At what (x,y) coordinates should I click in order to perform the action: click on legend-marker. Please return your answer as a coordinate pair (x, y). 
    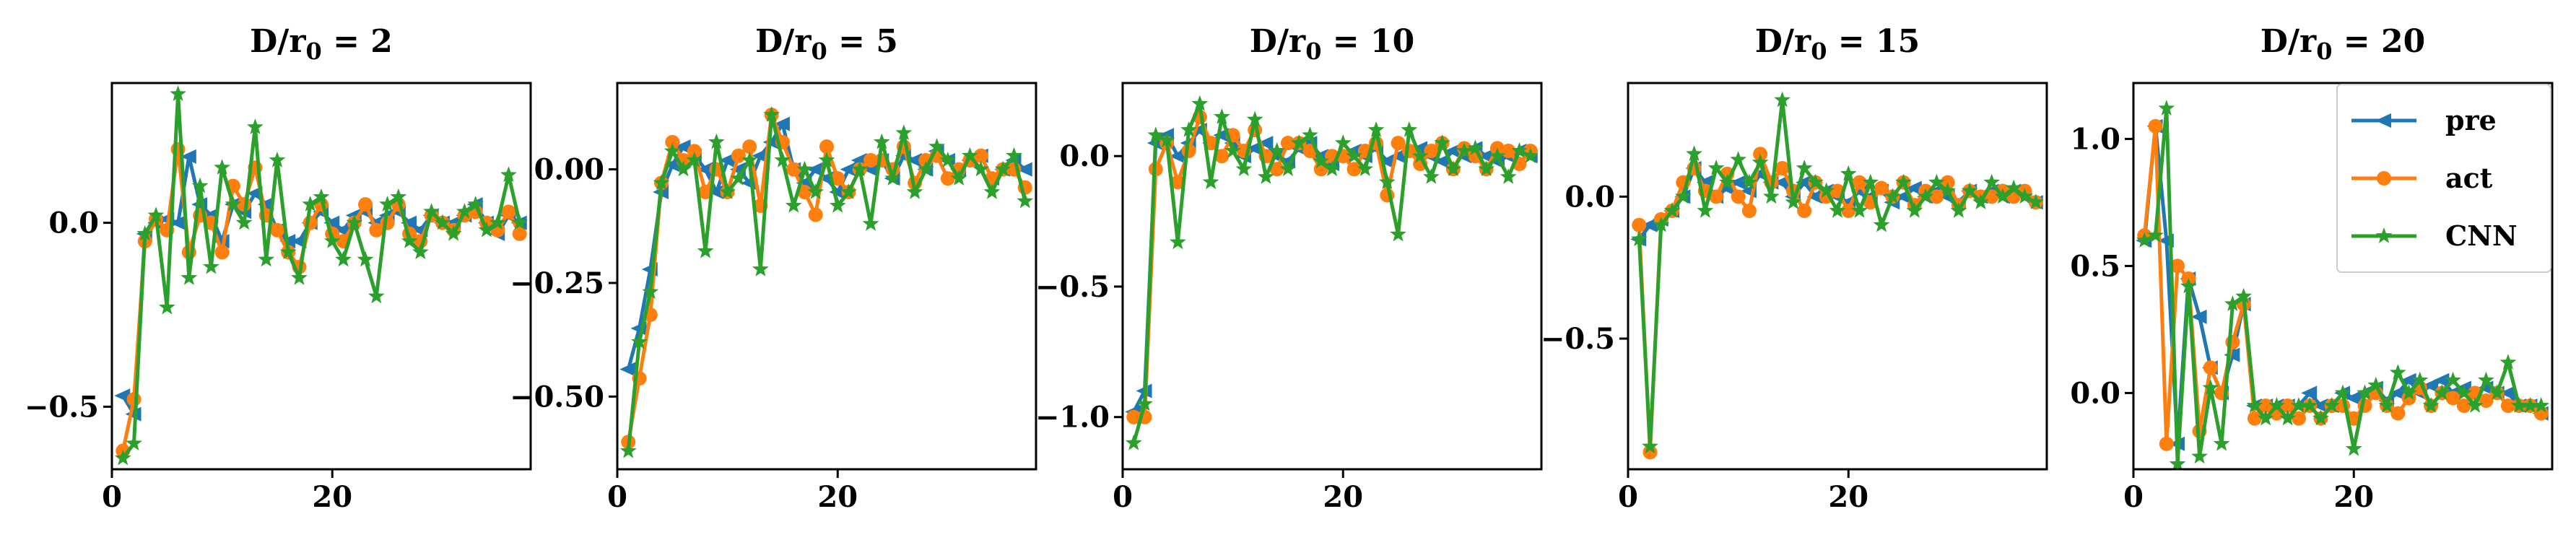
    Looking at the image, I should click on (2384, 178).